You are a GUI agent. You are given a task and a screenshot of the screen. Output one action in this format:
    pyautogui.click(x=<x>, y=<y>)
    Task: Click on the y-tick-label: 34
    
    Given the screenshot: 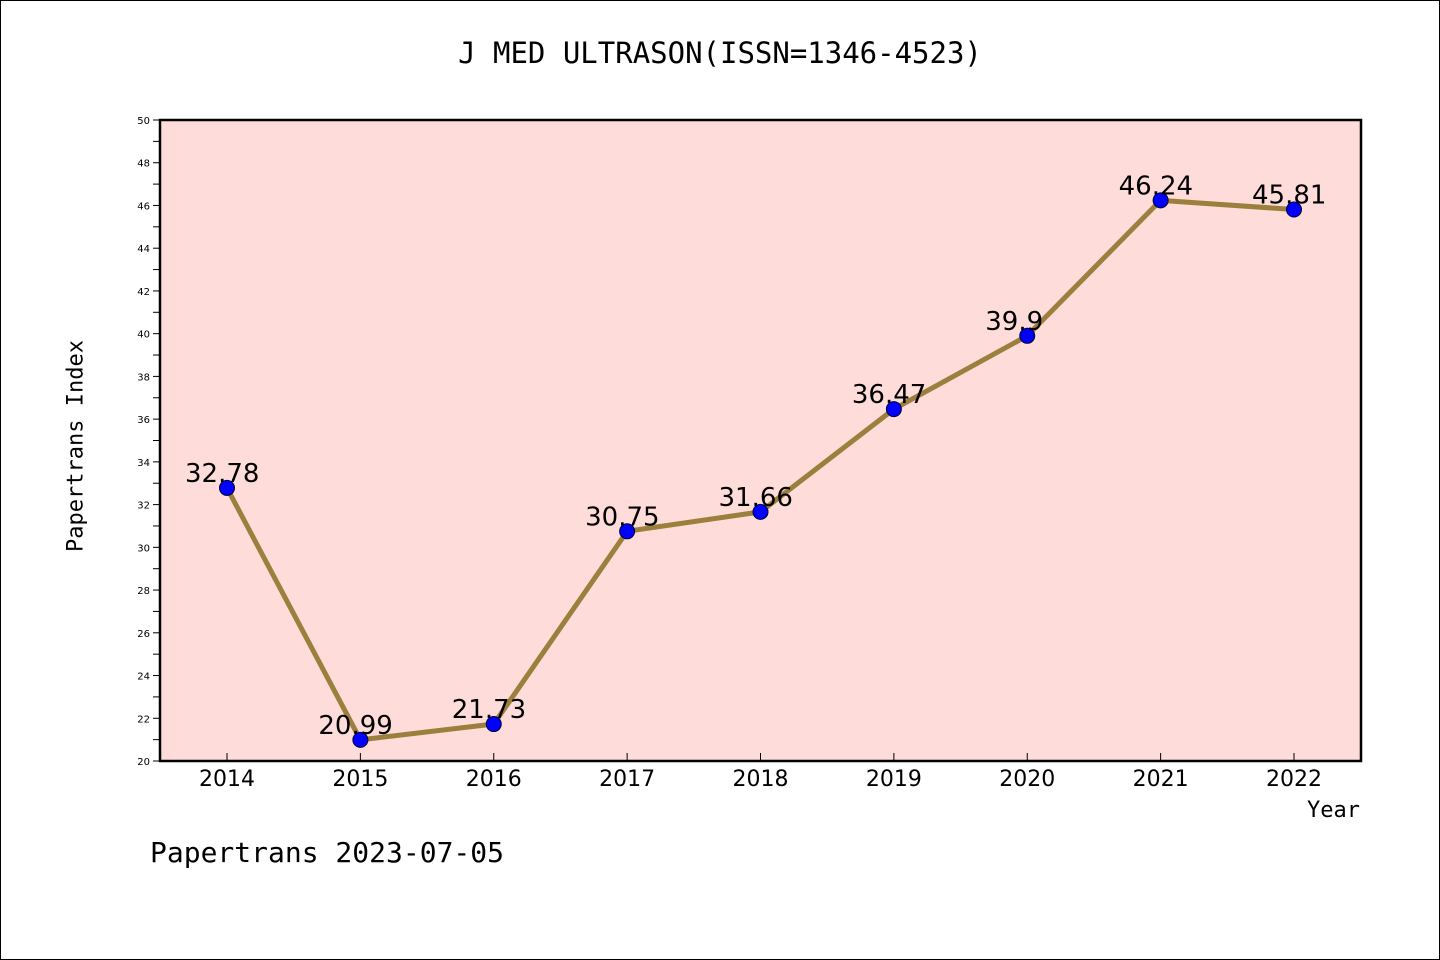 What is the action you would take?
    pyautogui.click(x=143, y=463)
    